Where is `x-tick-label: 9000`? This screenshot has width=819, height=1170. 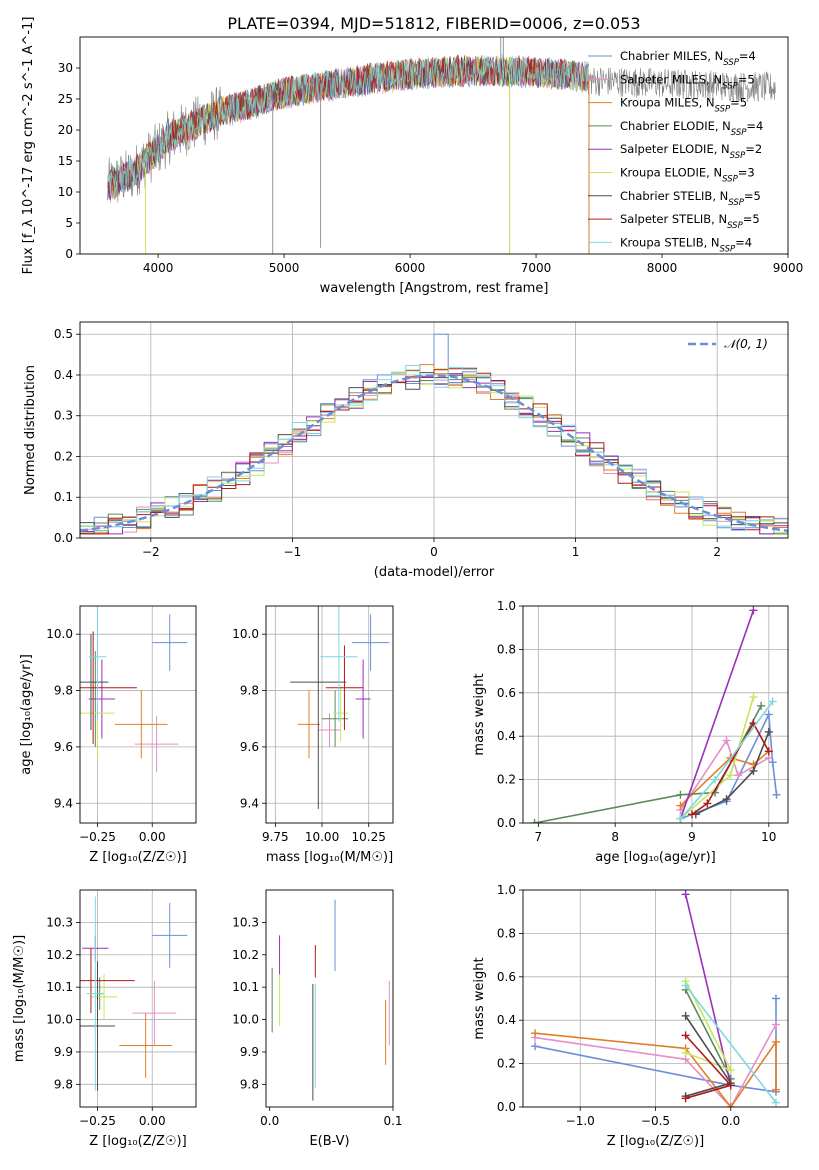
x-tick-label: 9000 is located at coordinates (788, 268).